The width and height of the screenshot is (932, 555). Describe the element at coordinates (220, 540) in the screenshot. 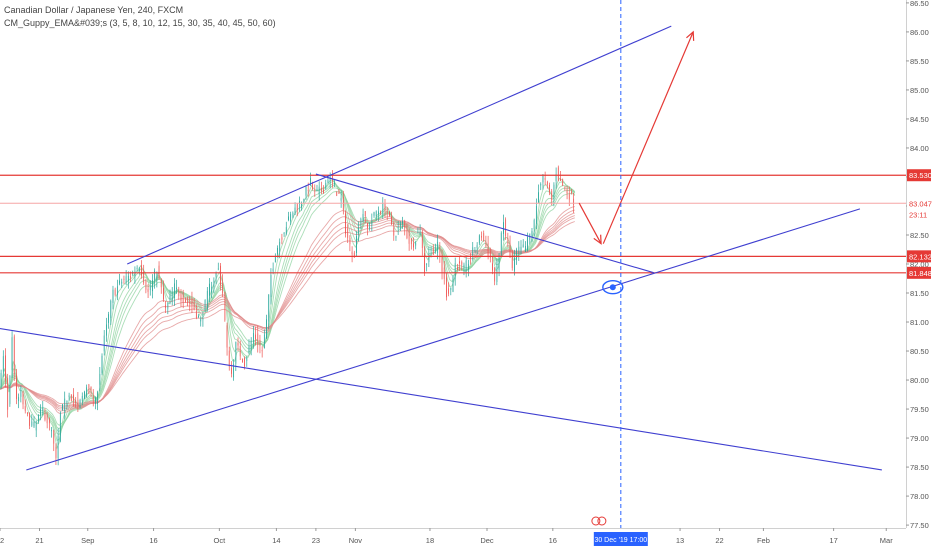

I see `x-tick-label: Oct` at that location.